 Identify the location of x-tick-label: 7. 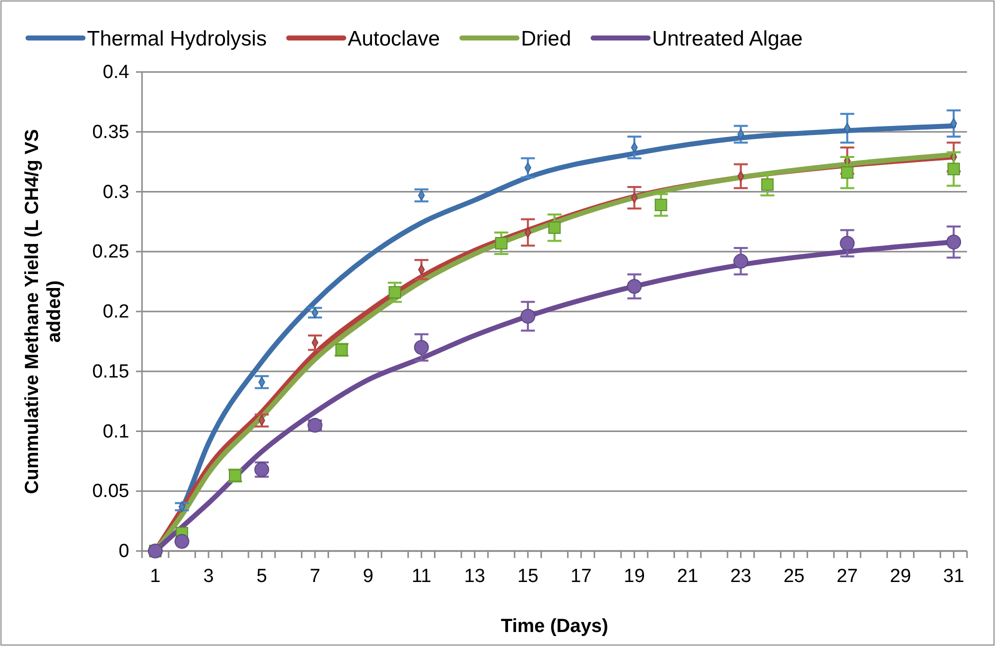
(315, 576).